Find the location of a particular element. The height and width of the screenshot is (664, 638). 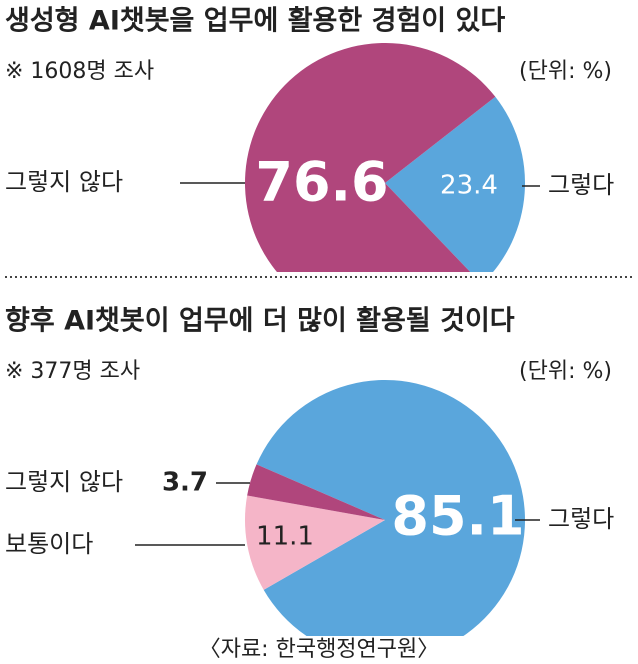

source: 〈자료: 한국행정연구원〉 is located at coordinates (319, 649).